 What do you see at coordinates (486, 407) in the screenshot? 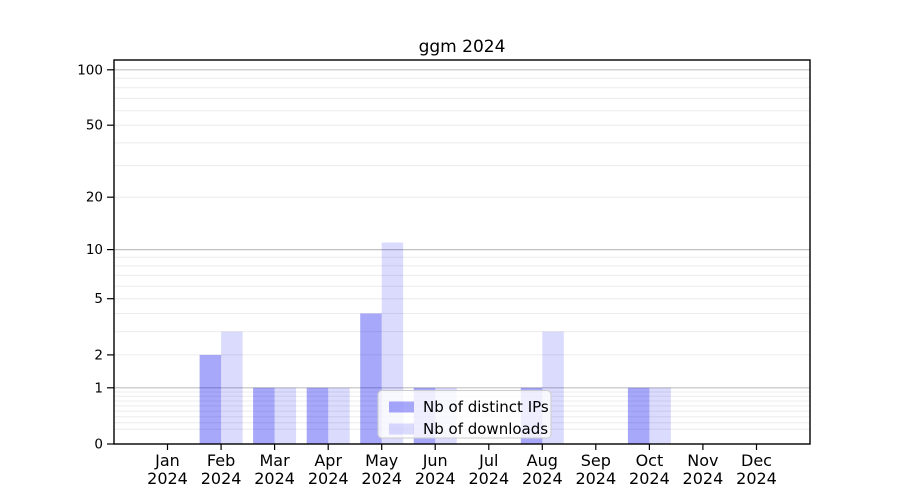
I see `legend-label-distinct-ips: Nb of distinct IPs` at bounding box center [486, 407].